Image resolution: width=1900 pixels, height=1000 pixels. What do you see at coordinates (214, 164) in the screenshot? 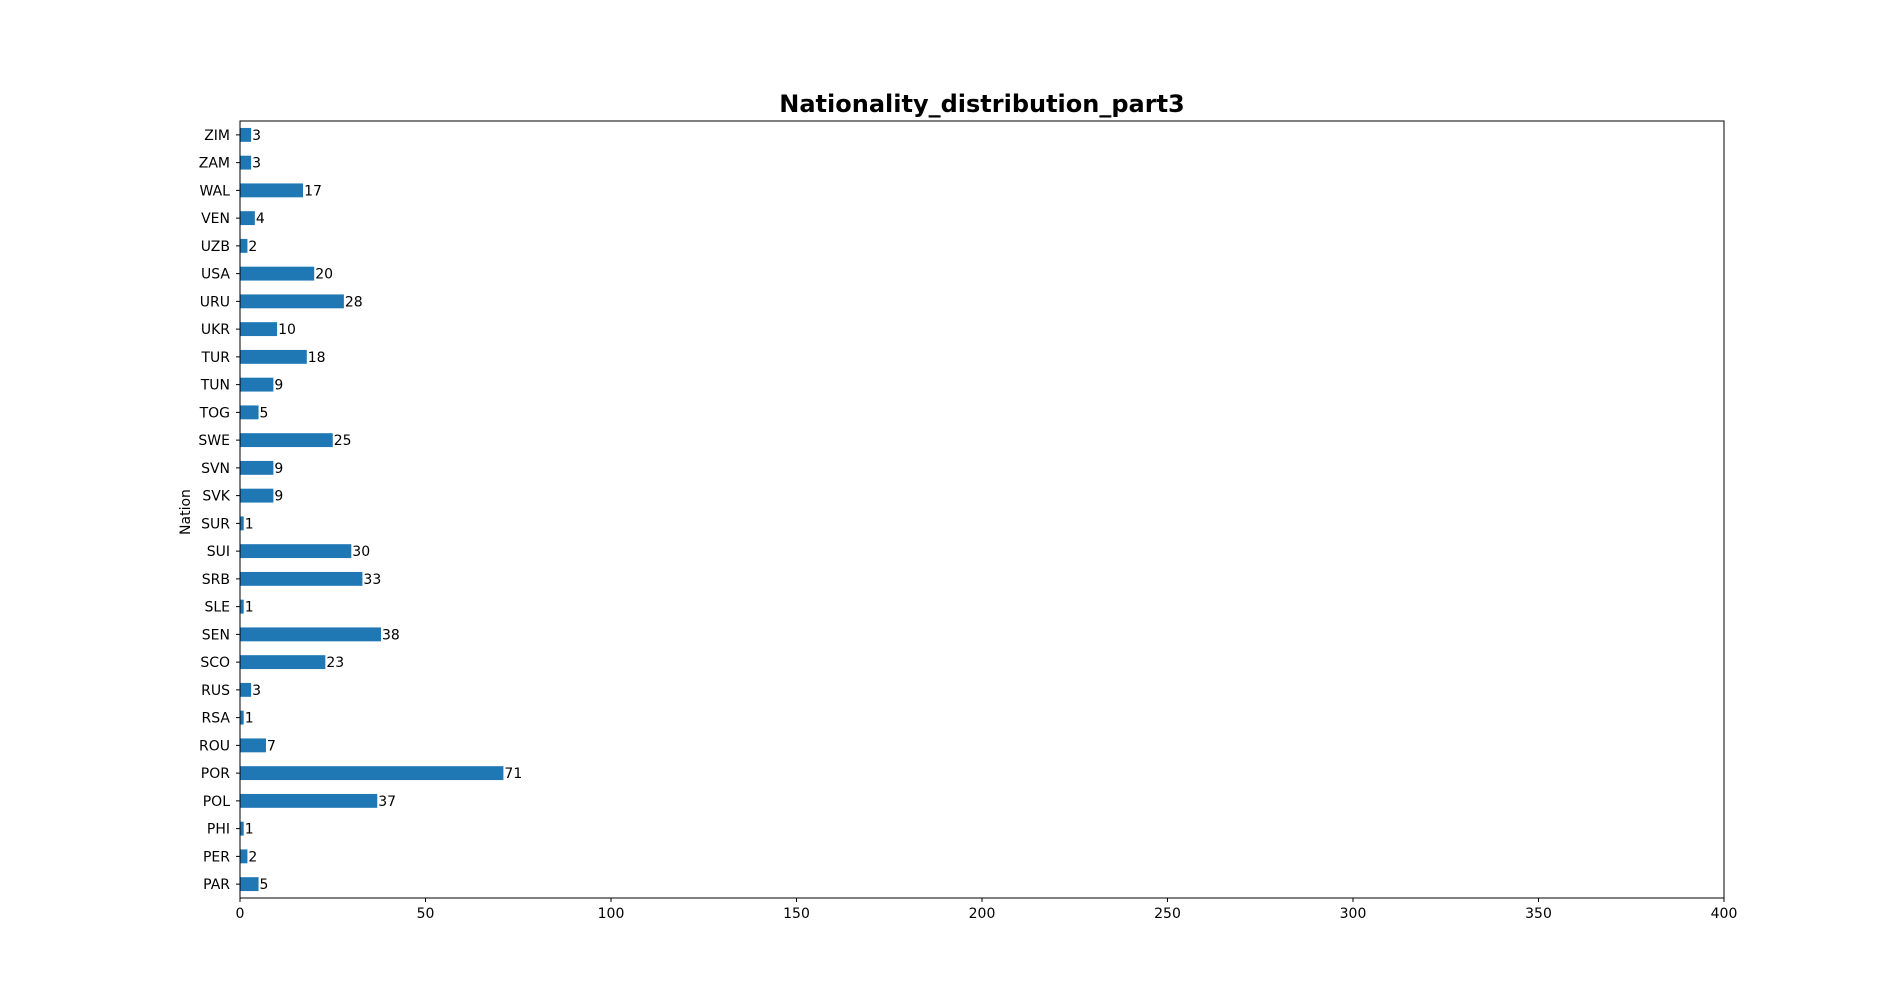
I see `y-tick-label-zam: ZAM` at bounding box center [214, 164].